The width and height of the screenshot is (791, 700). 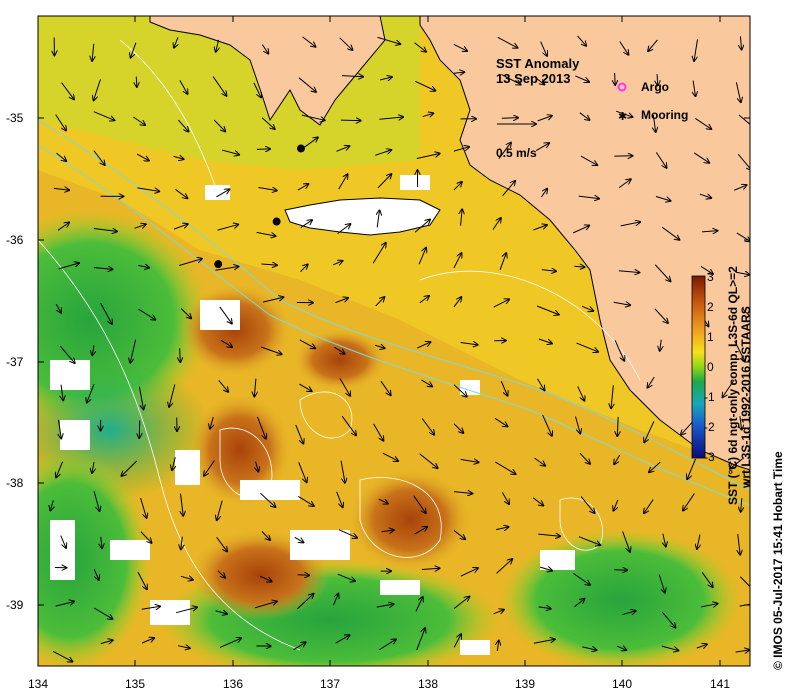 I want to click on mooring-icon: ✱, so click(x=622, y=116).